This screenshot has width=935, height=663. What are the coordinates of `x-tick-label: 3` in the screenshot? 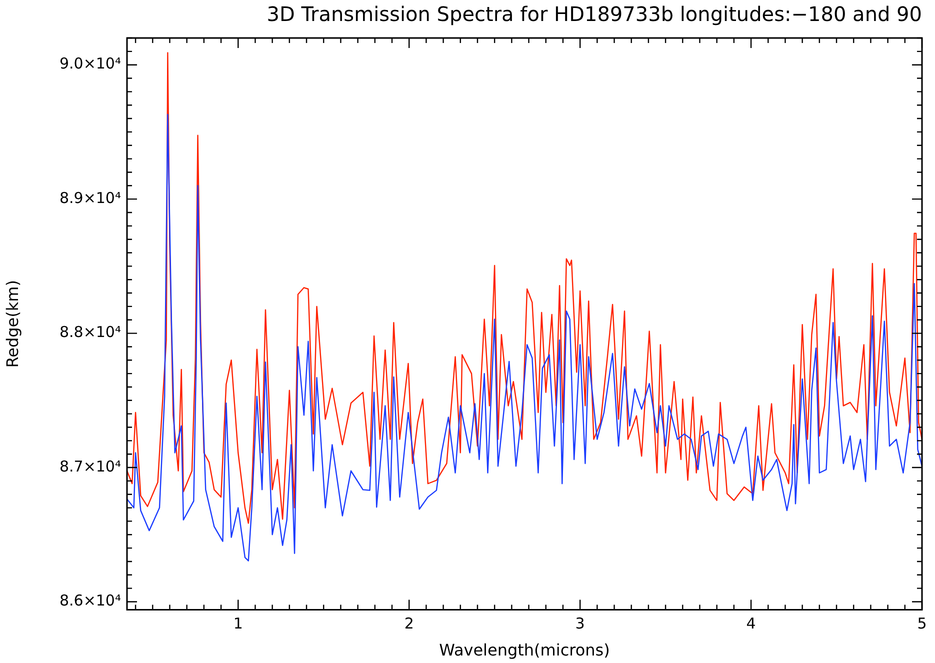 It's located at (580, 623).